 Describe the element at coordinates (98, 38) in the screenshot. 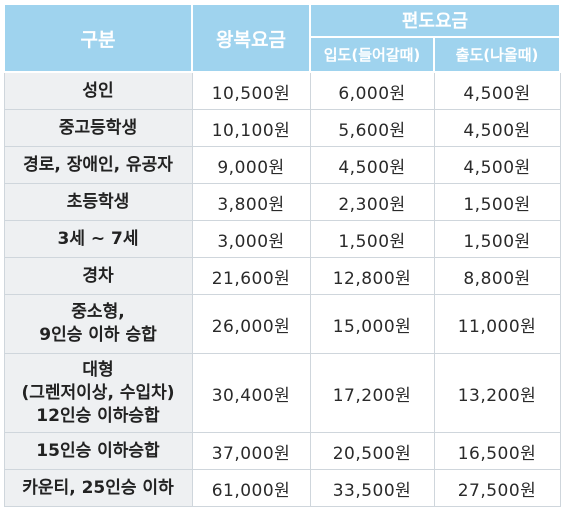

I see `header-category: 구분` at that location.